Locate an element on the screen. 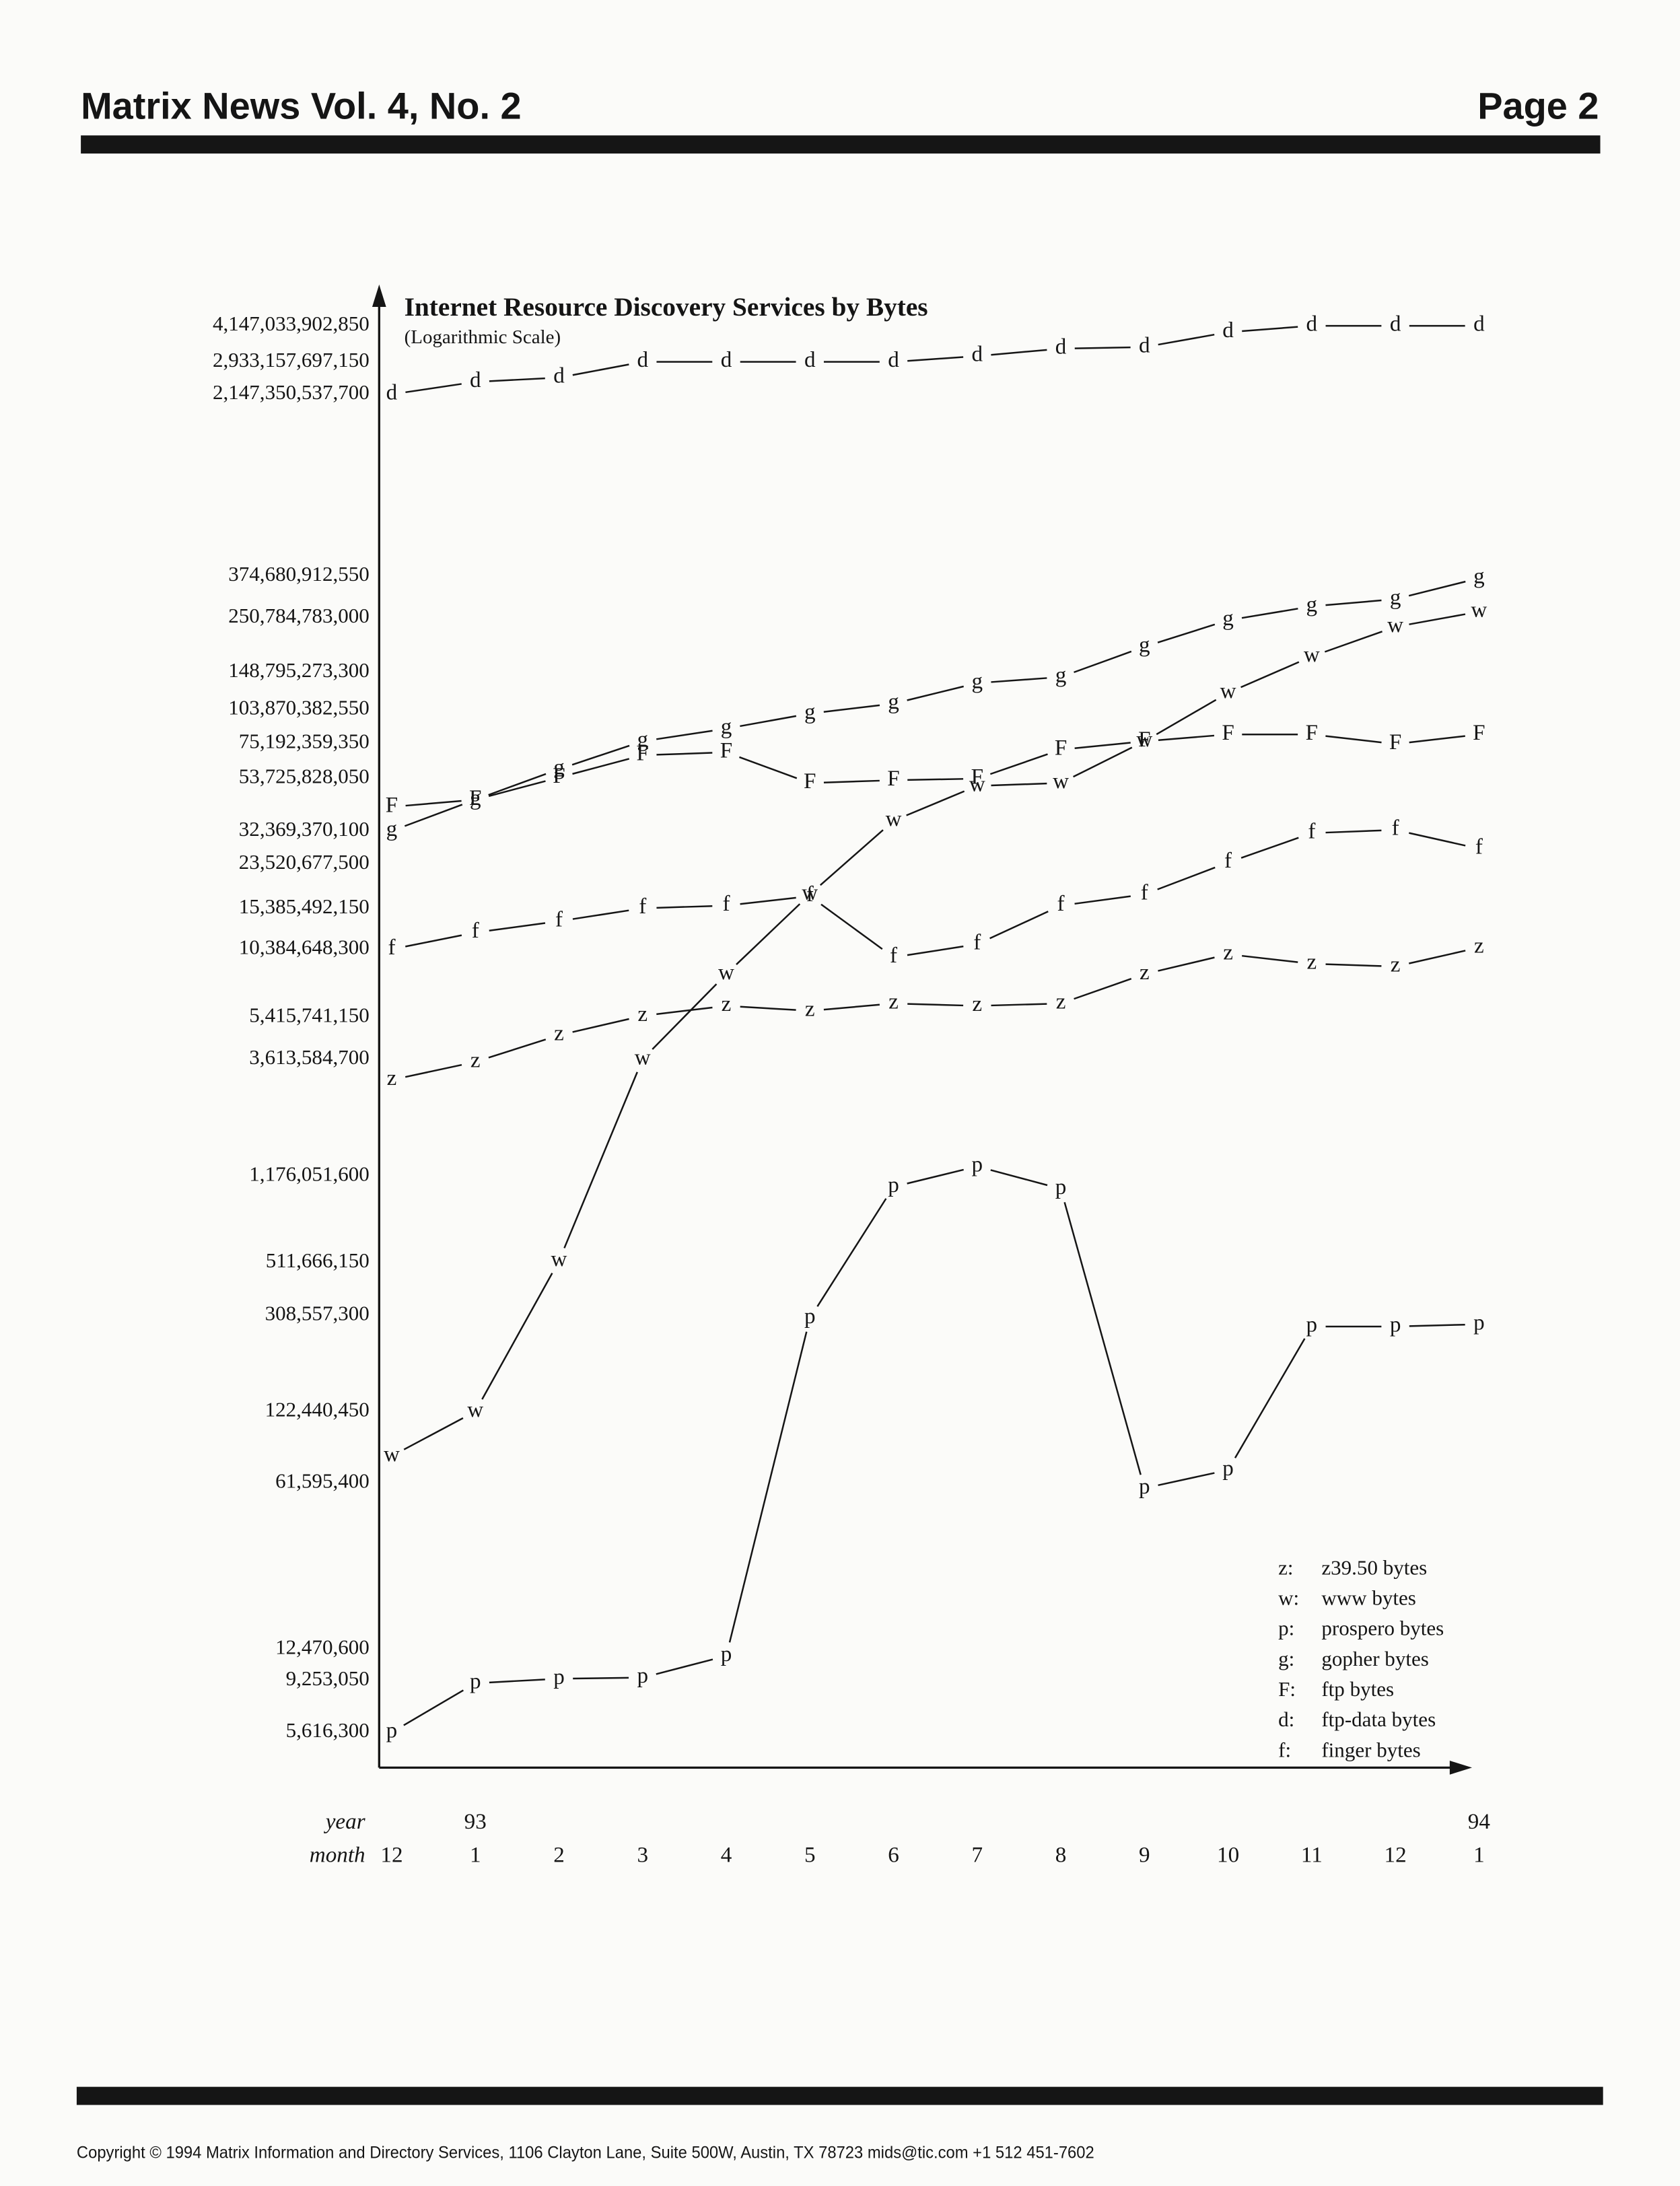  y-tick-label: 2,147,350,537,700 is located at coordinates (291, 392).